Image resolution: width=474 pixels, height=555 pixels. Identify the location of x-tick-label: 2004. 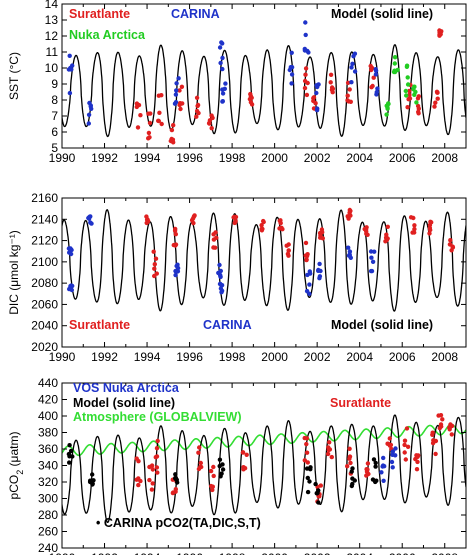
(359, 158).